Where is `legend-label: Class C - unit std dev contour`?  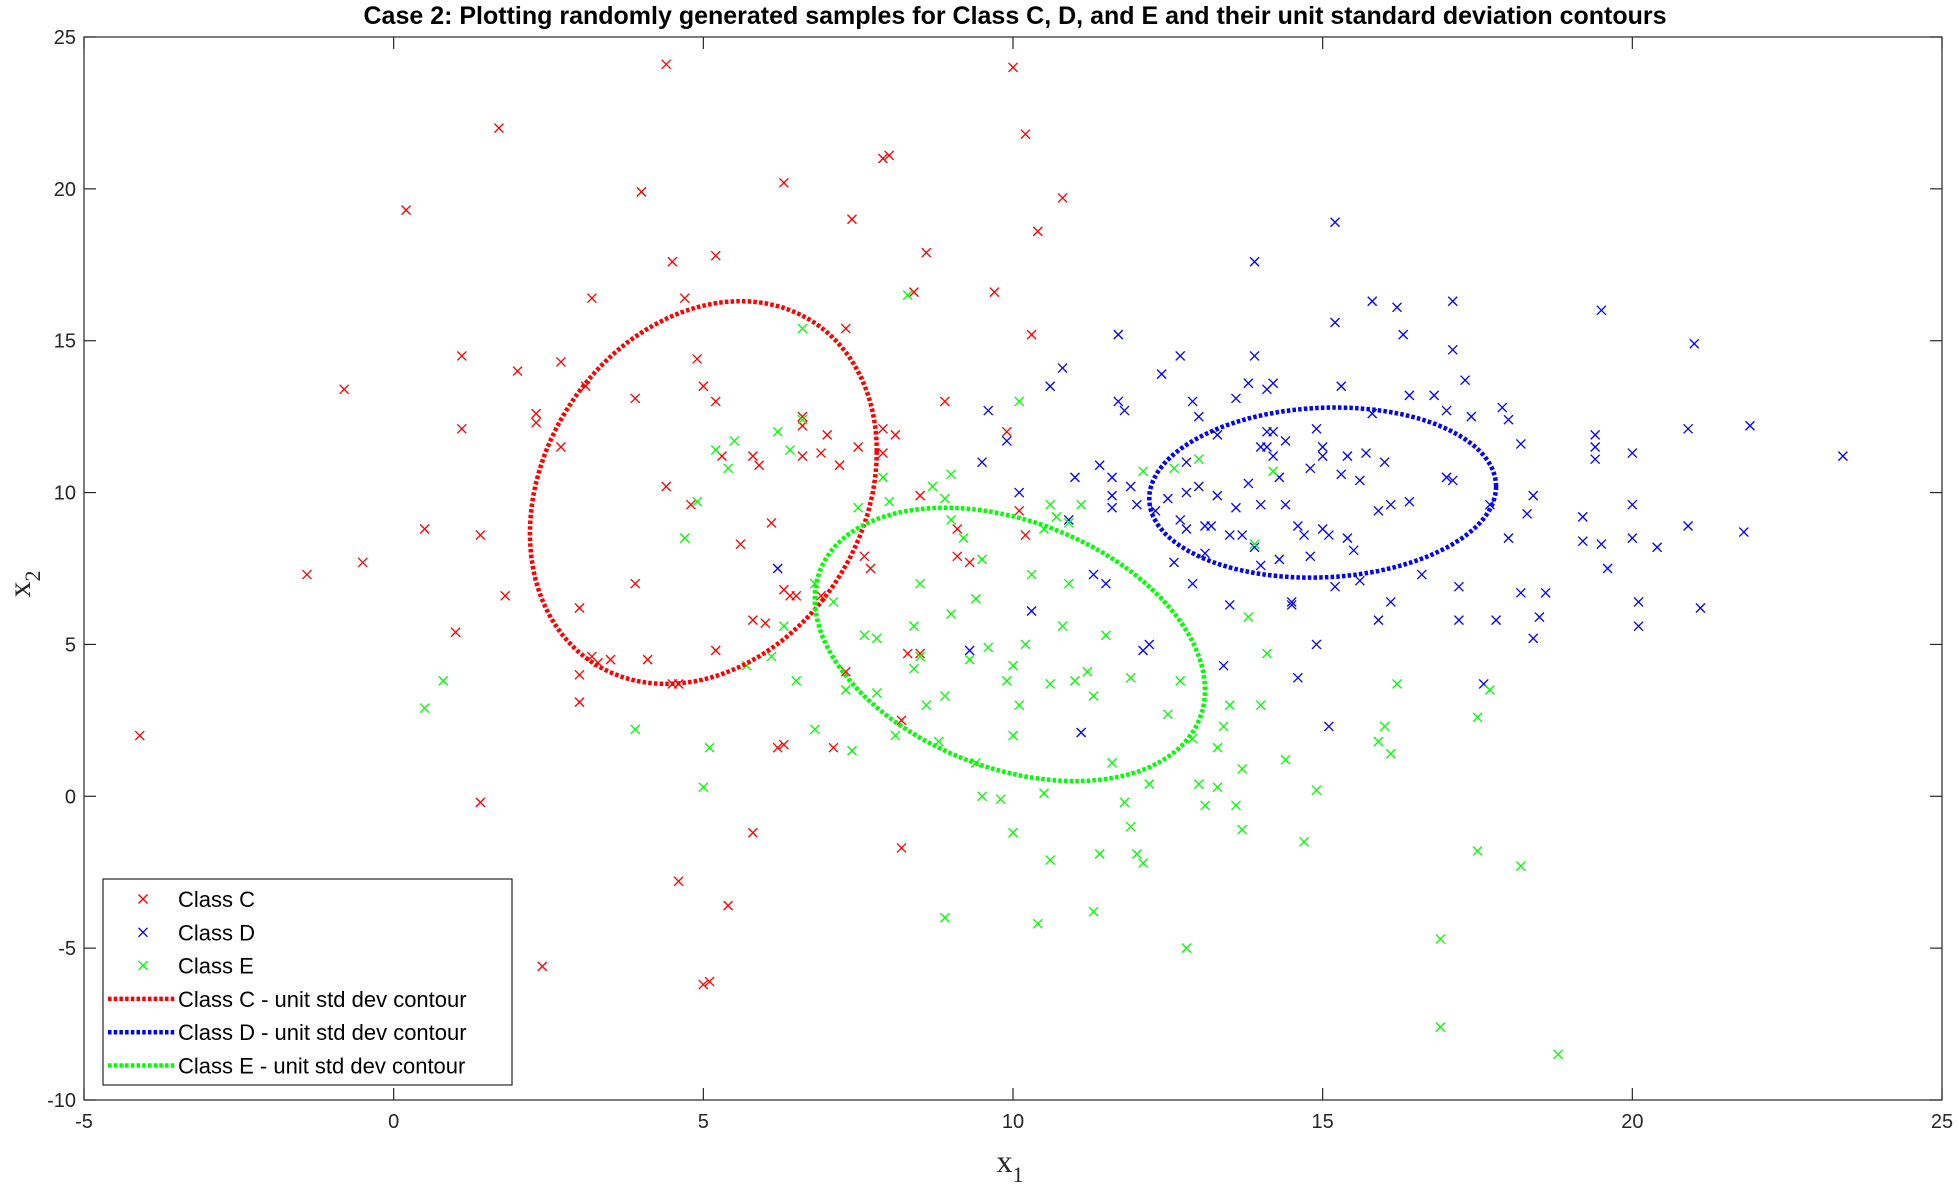 legend-label: Class C - unit std dev contour is located at coordinates (322, 999).